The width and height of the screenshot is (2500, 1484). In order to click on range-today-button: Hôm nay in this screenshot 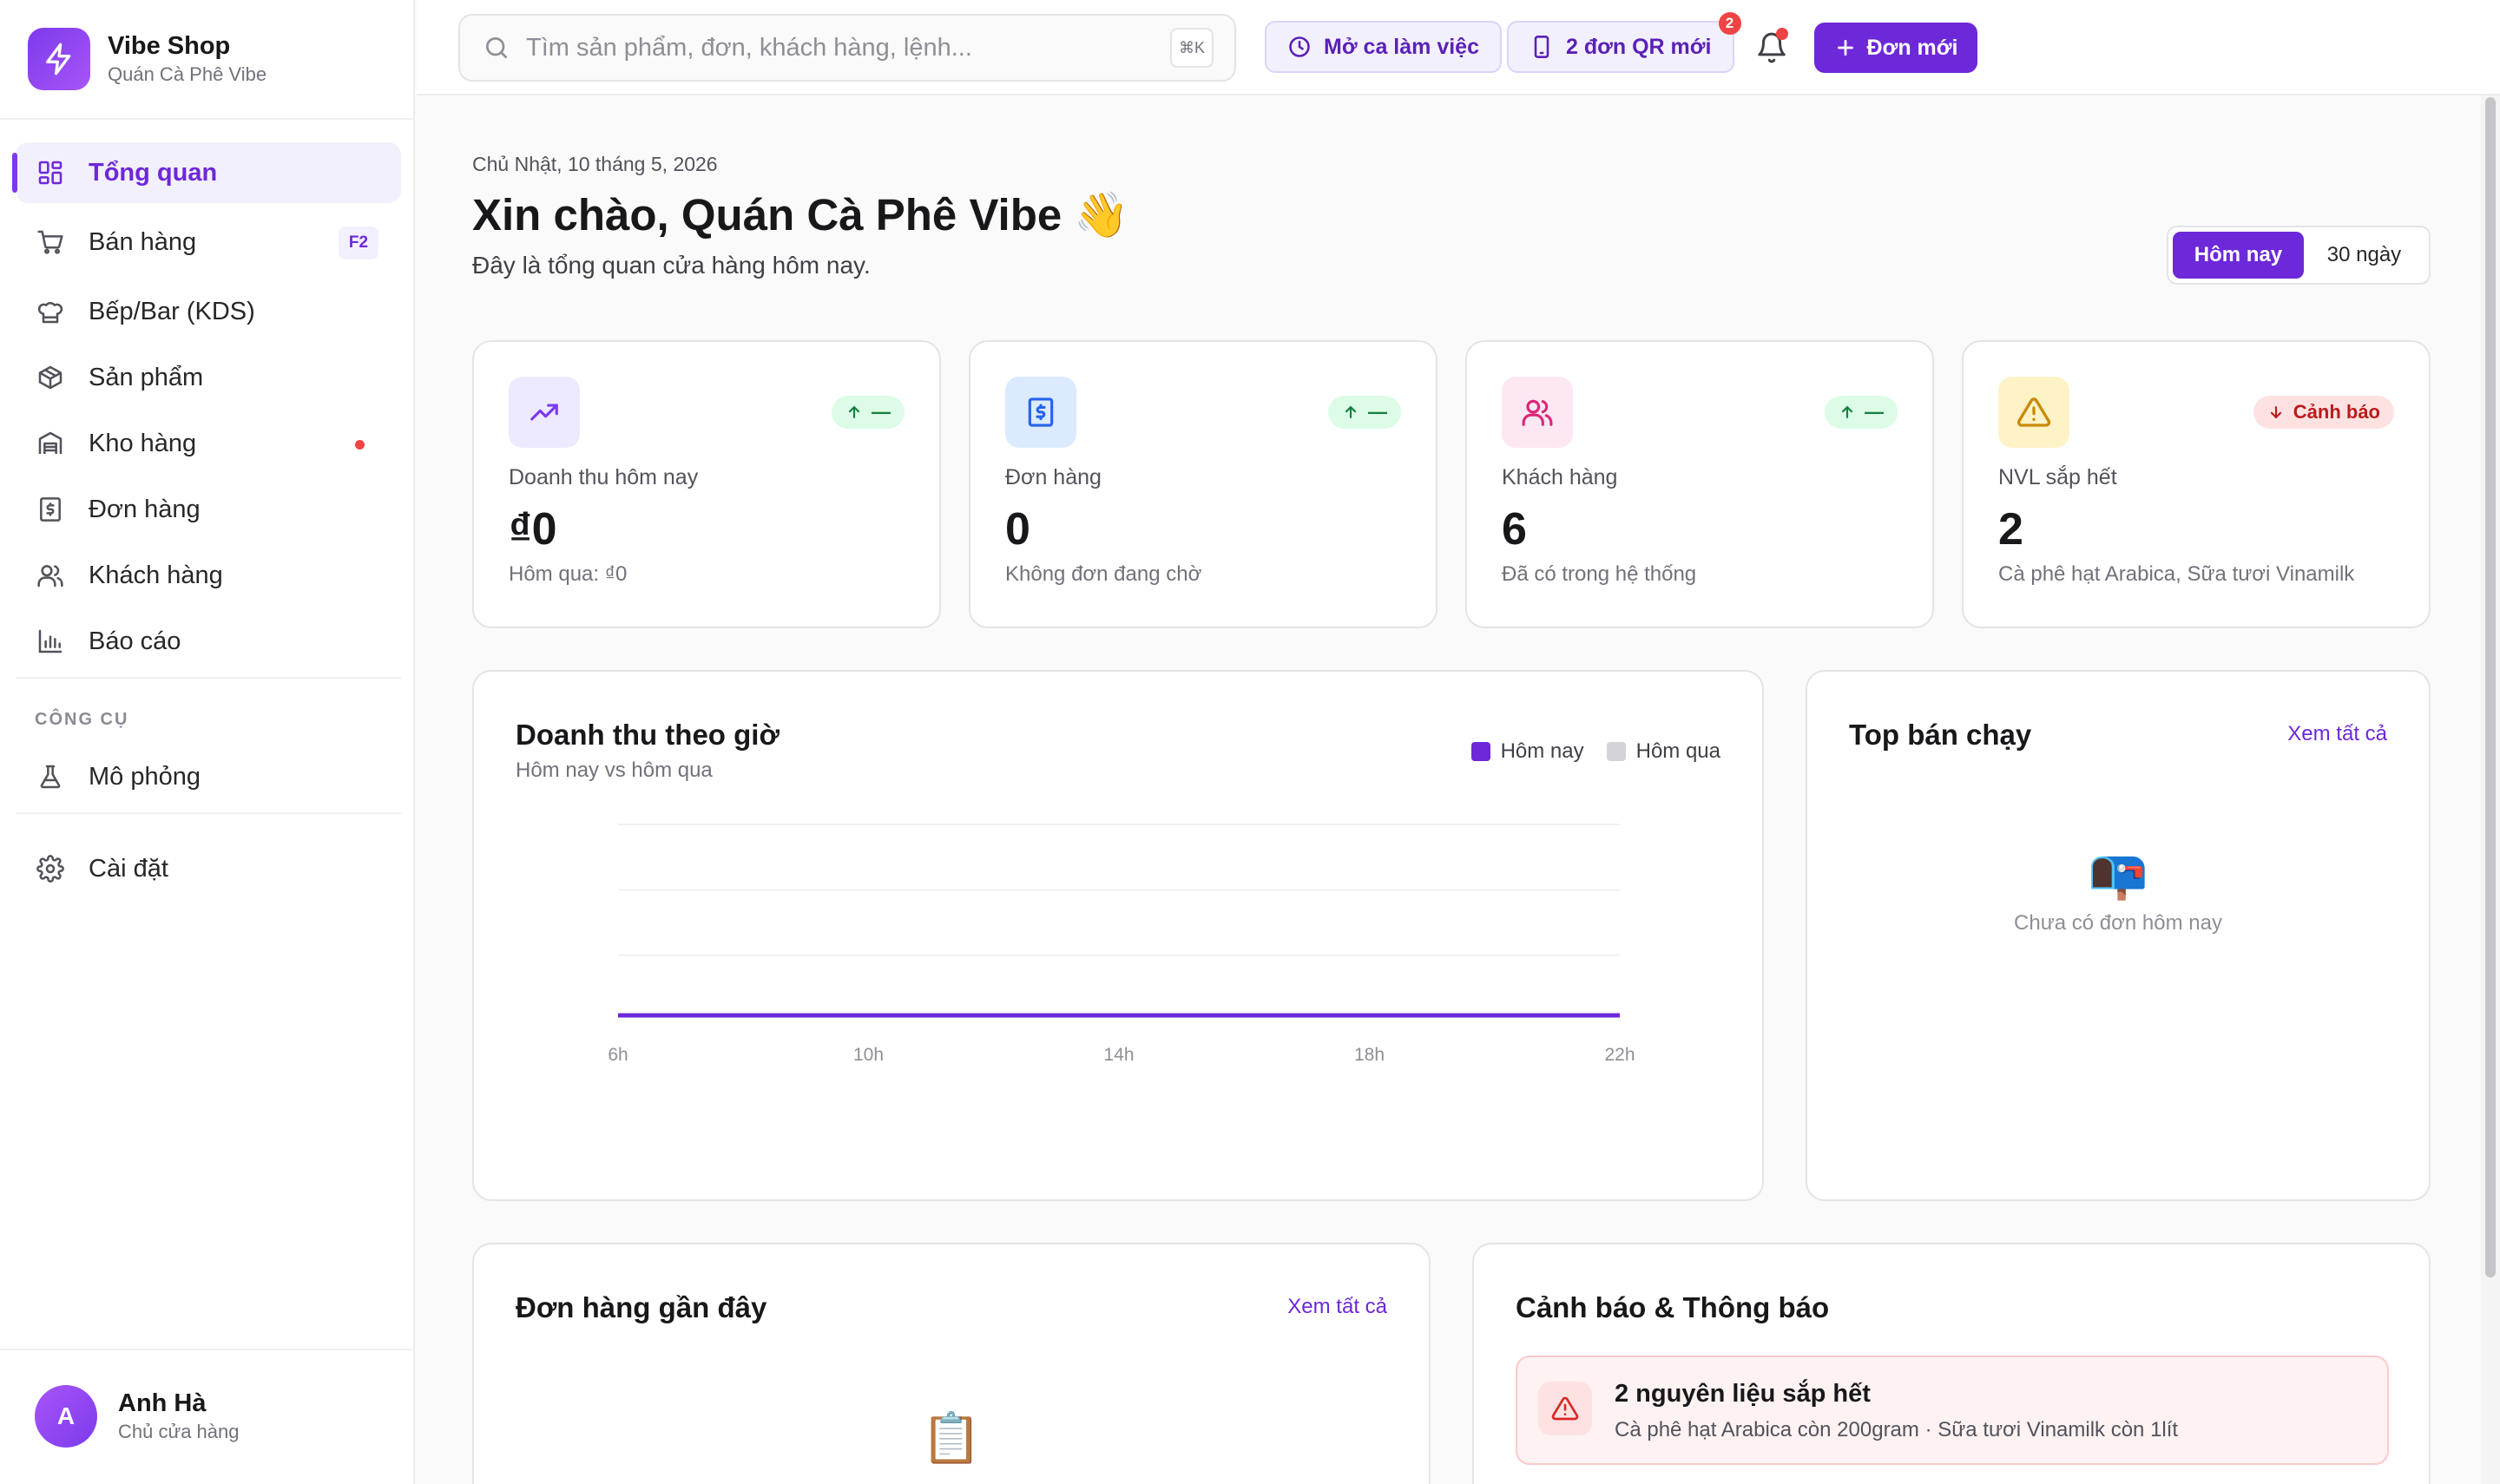, I will do `click(2238, 255)`.